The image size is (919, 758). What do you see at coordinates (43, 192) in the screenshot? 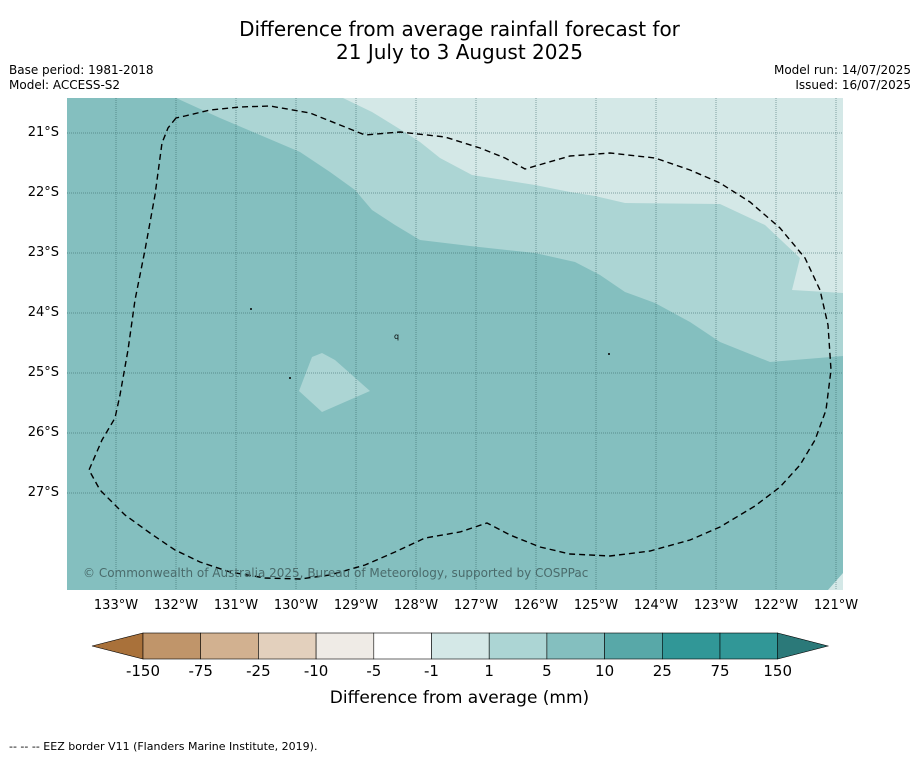
I see `latitude-label: 22°S` at bounding box center [43, 192].